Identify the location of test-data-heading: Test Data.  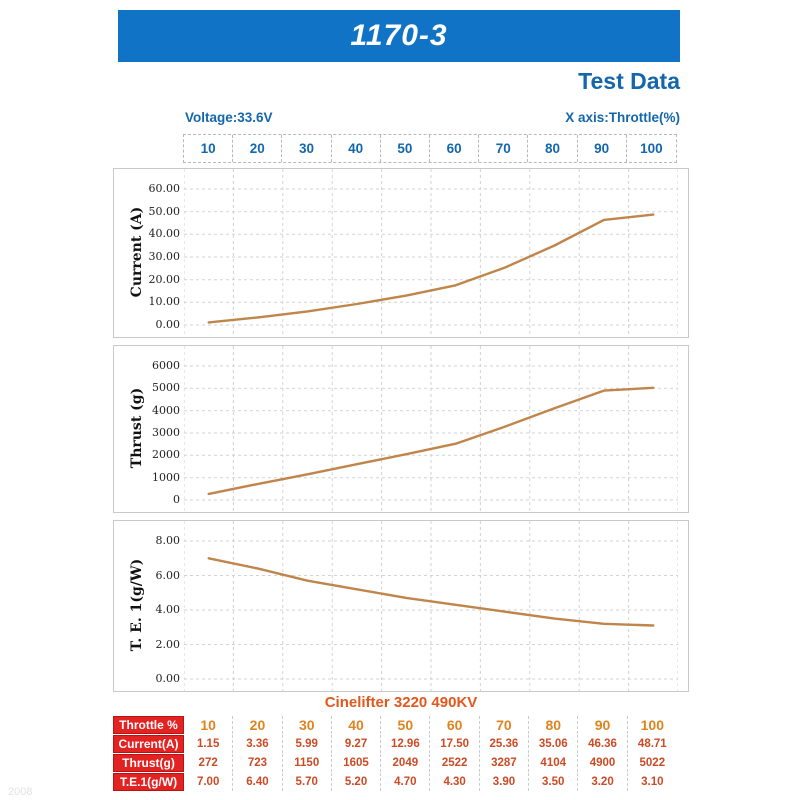
(629, 81).